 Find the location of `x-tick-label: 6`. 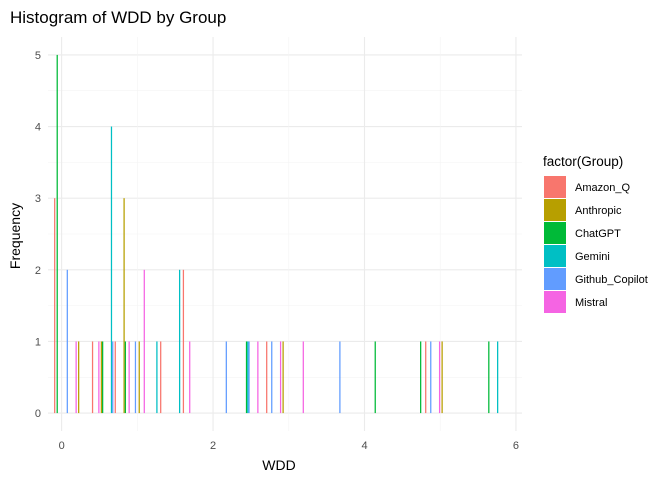

x-tick-label: 6 is located at coordinates (516, 446).